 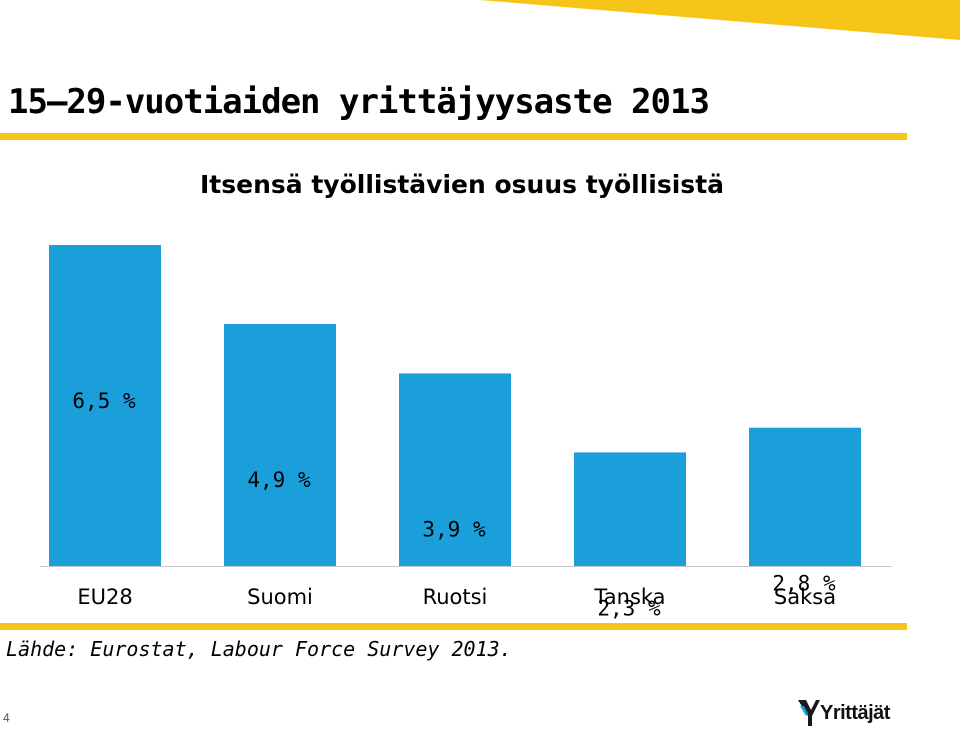 What do you see at coordinates (455, 469) in the screenshot?
I see `bar-ruotsi` at bounding box center [455, 469].